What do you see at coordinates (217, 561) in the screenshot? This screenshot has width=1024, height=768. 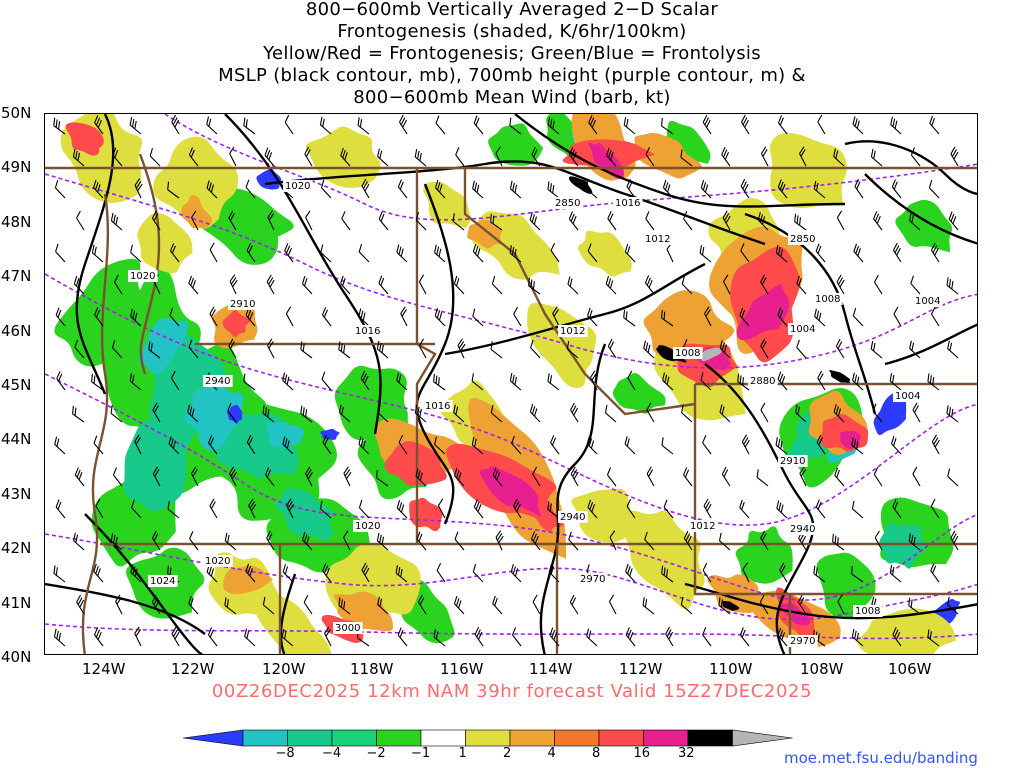 I see `mslp-contour-label: 1020` at bounding box center [217, 561].